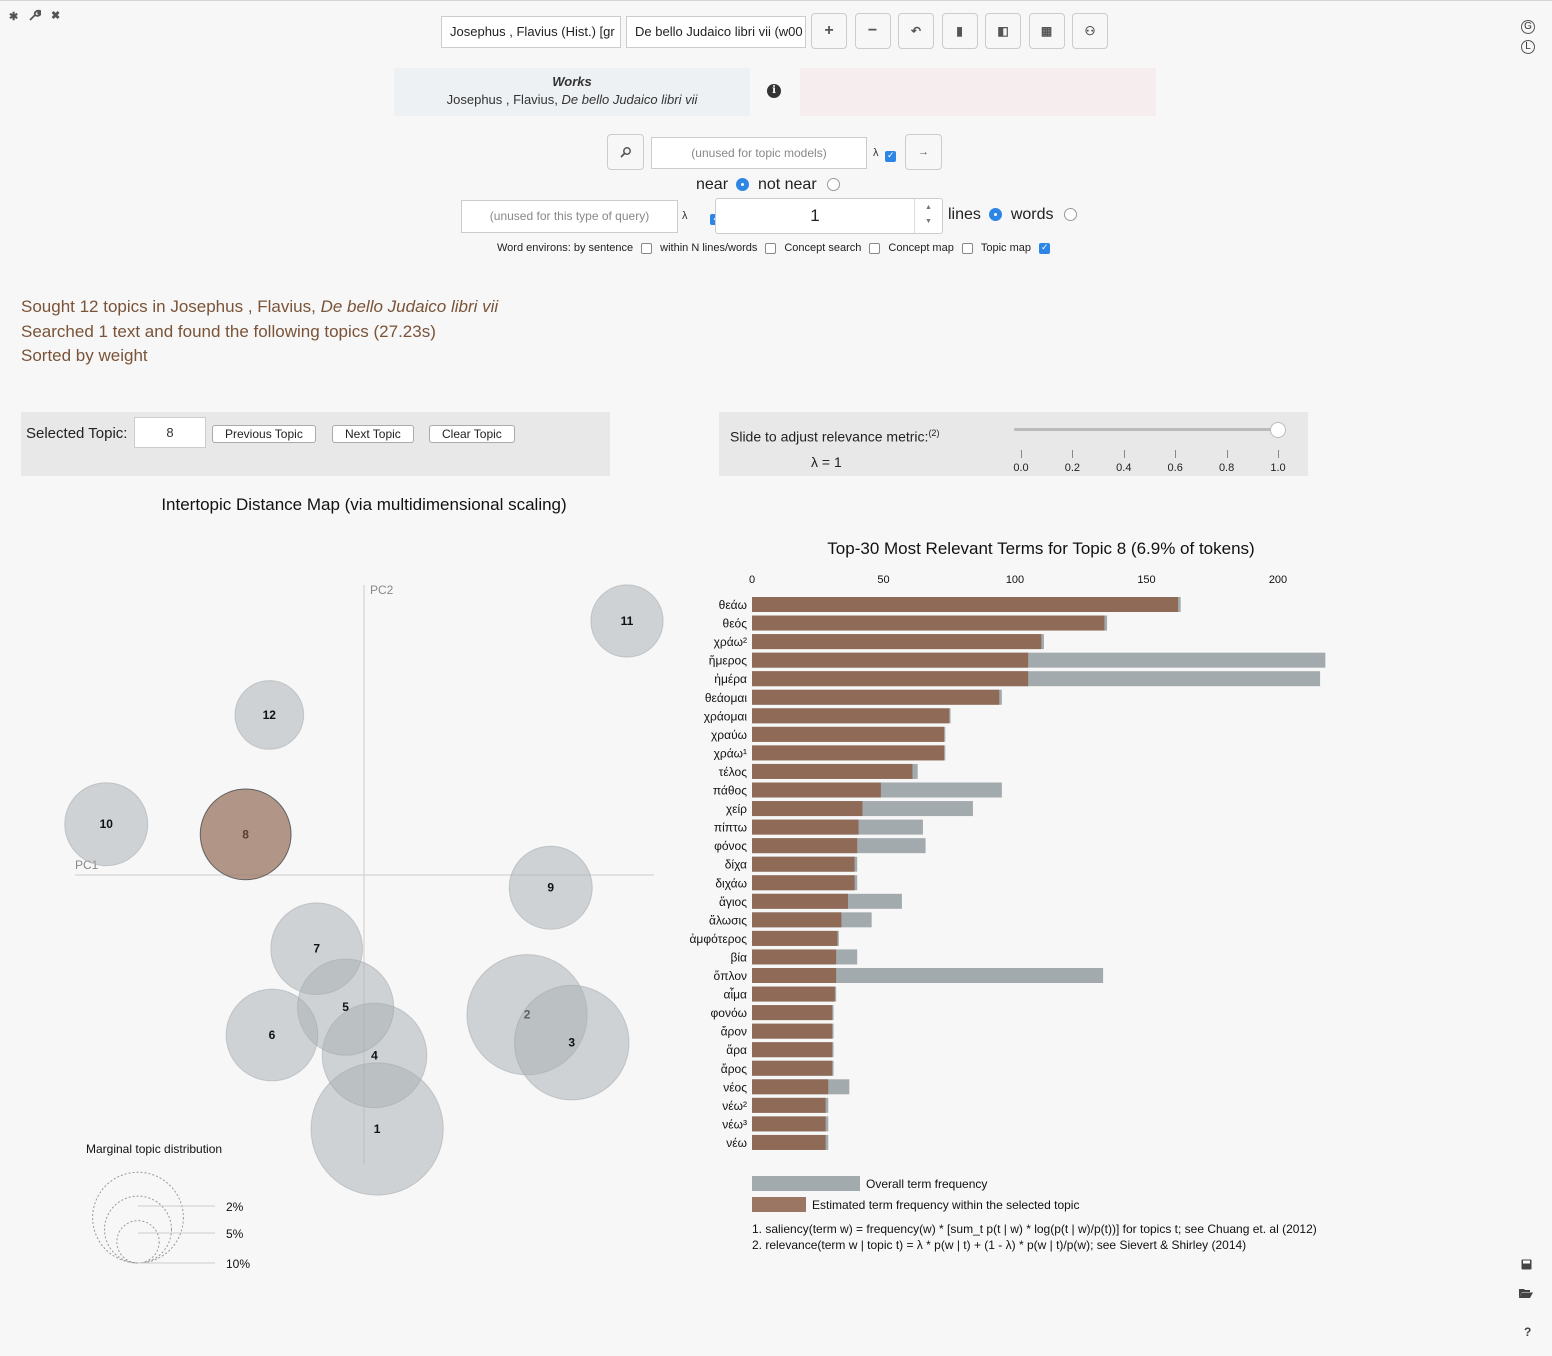 This screenshot has width=1552, height=1356. What do you see at coordinates (716, 32) in the screenshot?
I see `work-field: De bello Judaico libri vii (w00` at bounding box center [716, 32].